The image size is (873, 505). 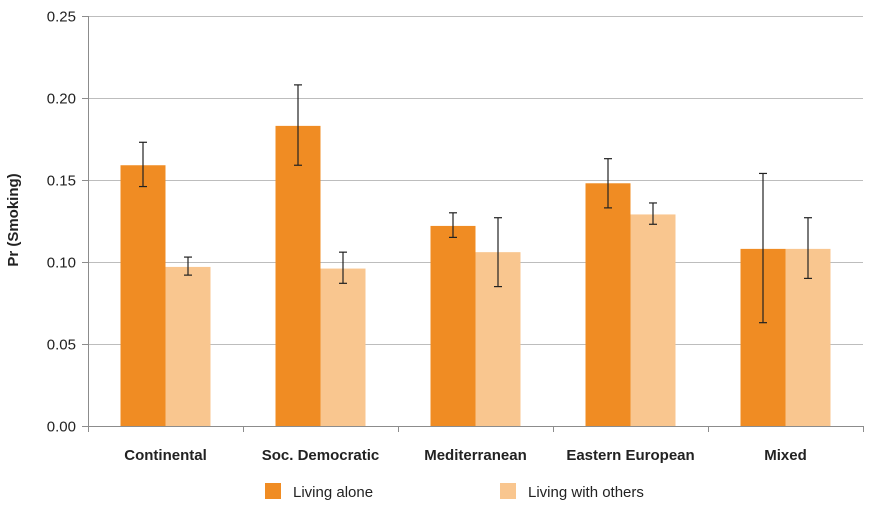 I want to click on y-tick-label: 0.10, so click(x=61, y=263).